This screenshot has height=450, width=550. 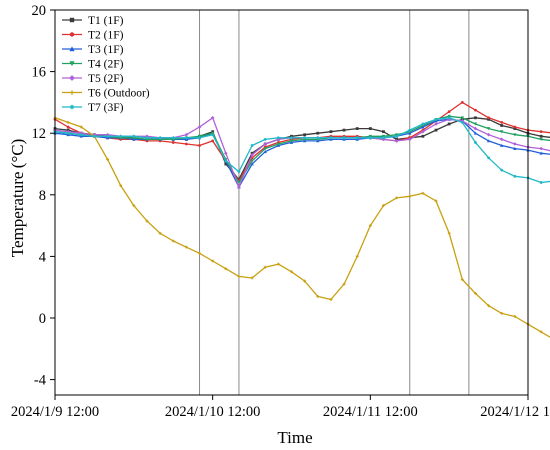 What do you see at coordinates (42, 319) in the screenshot?
I see `y-tick-label: 0` at bounding box center [42, 319].